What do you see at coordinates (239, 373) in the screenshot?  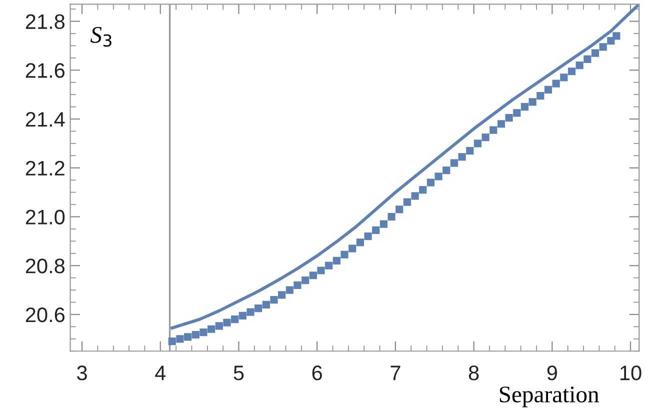 I see `x-tick-label: 5` at bounding box center [239, 373].